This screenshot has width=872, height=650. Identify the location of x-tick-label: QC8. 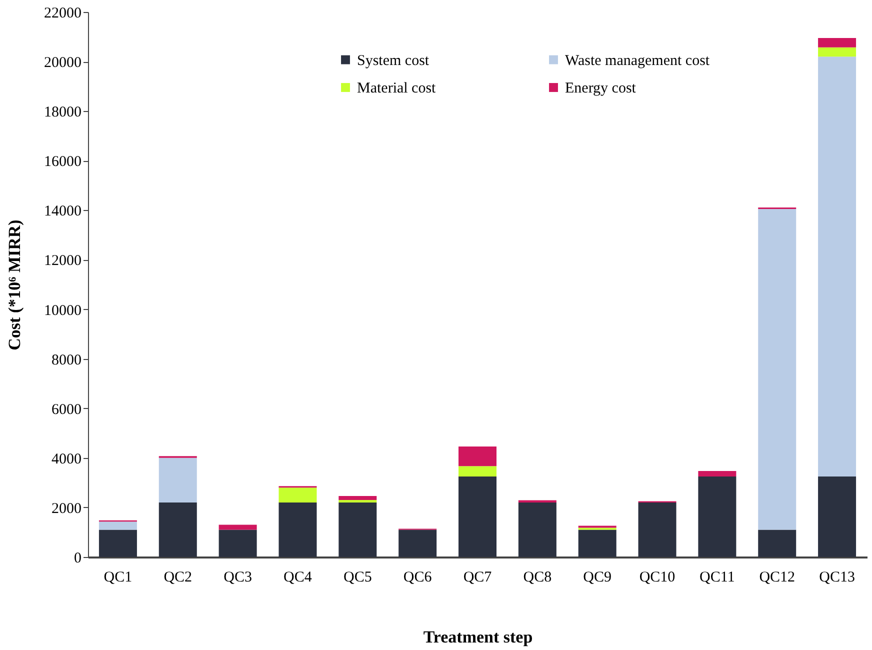
(537, 578).